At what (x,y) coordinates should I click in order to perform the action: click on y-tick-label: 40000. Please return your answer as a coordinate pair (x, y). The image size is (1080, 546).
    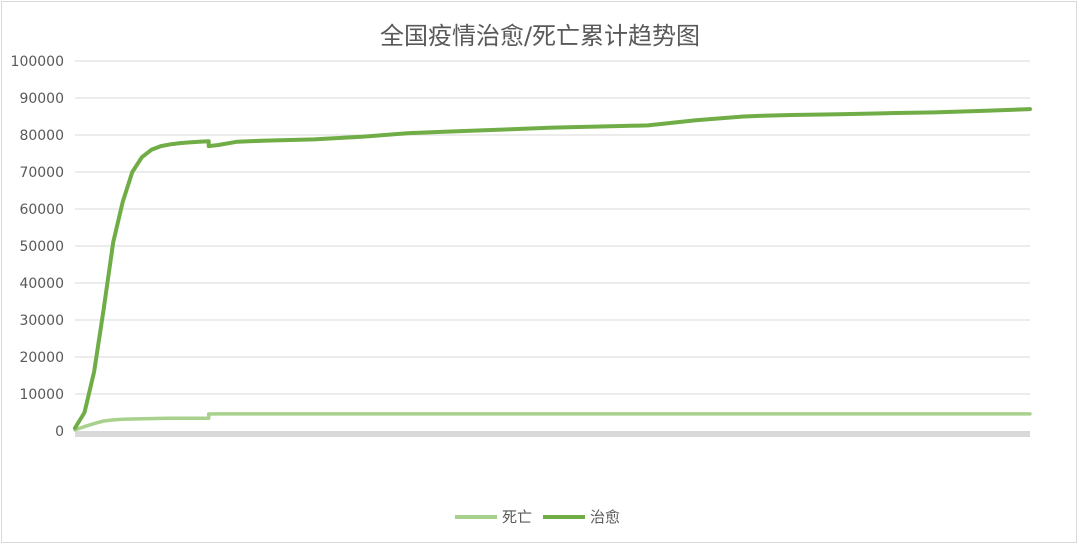
    Looking at the image, I should click on (41, 284).